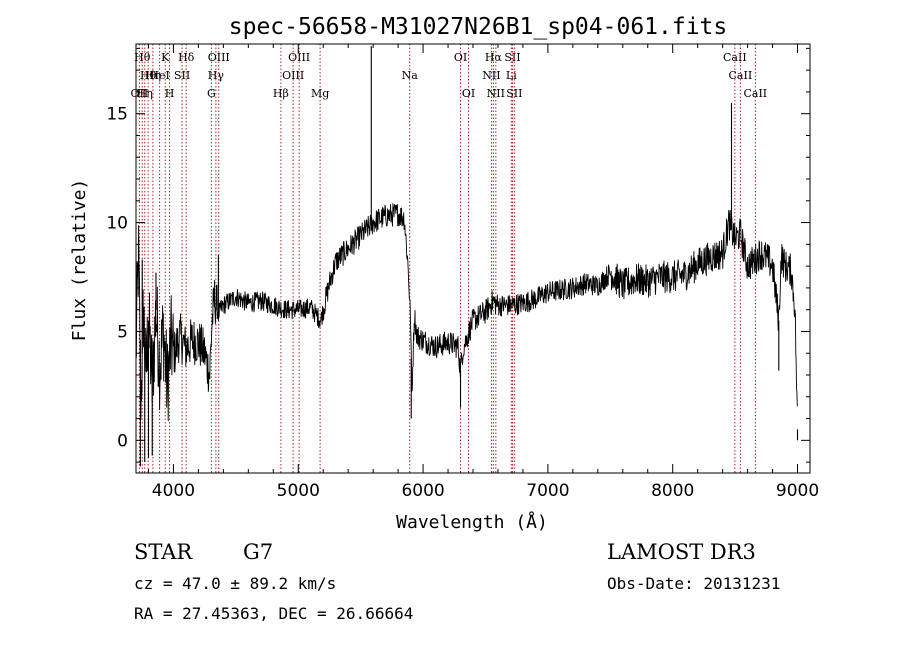 The image size is (900, 649). What do you see at coordinates (173, 491) in the screenshot?
I see `x-tick-label: 4000` at bounding box center [173, 491].